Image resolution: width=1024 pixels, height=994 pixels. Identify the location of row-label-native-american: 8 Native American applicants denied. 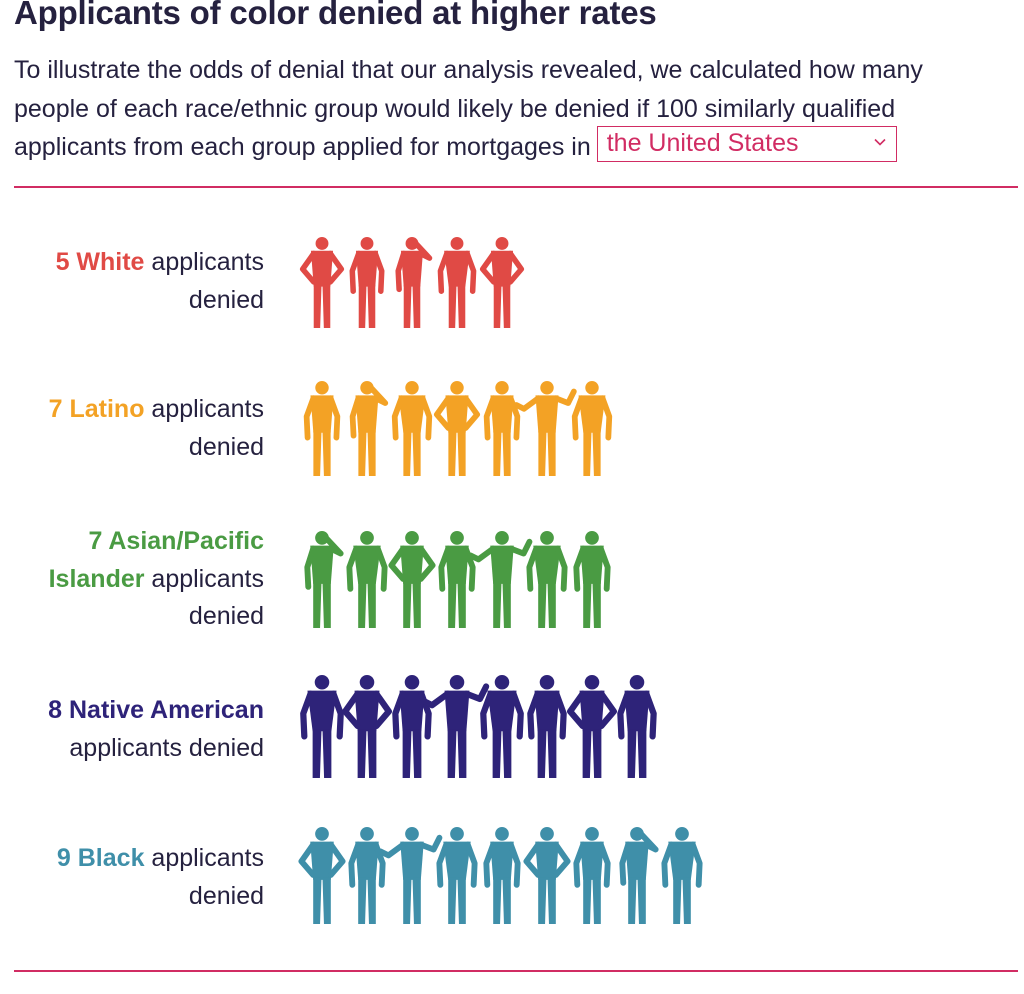
(139, 729).